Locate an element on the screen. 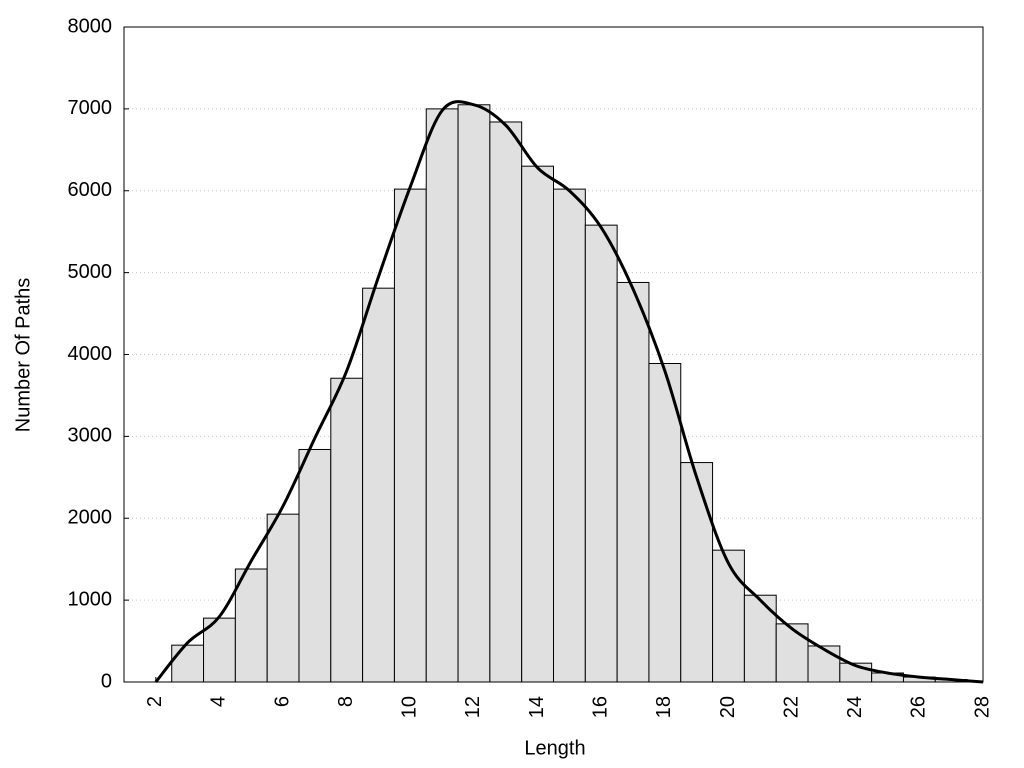 Image resolution: width=1024 pixels, height=768 pixels. x-tick-label: 6 is located at coordinates (282, 701).